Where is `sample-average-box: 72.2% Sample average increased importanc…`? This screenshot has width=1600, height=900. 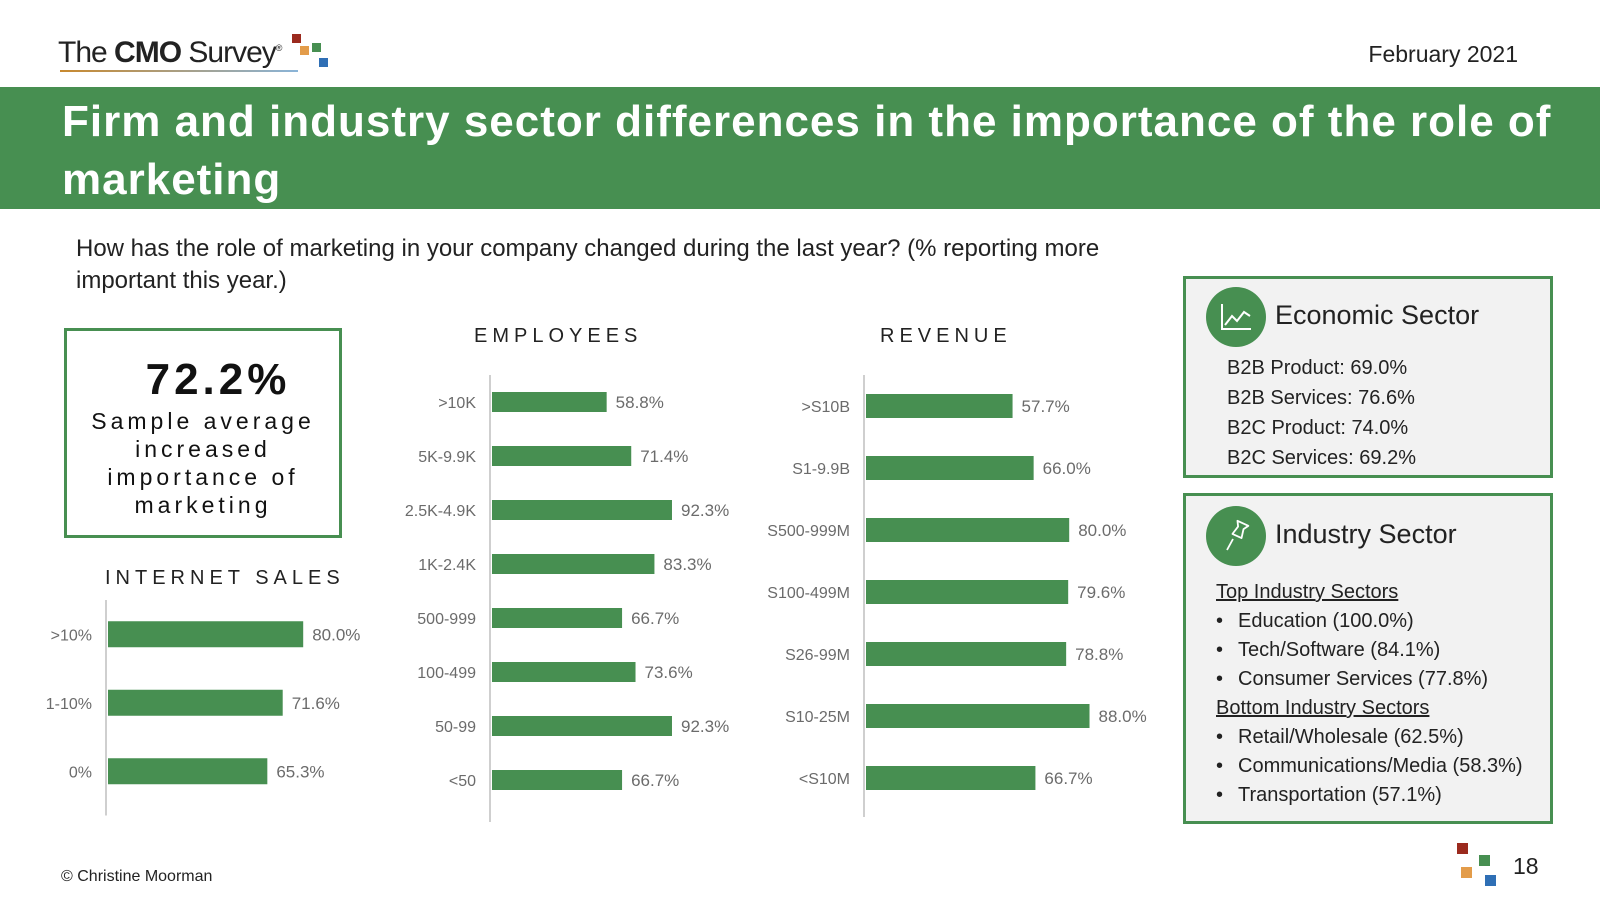
sample-average-box: 72.2% Sample average increased importanc… is located at coordinates (203, 433).